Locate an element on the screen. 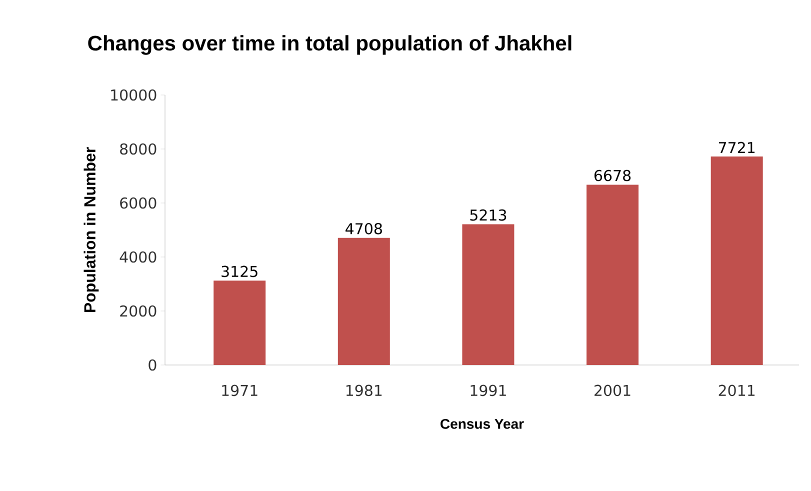 The image size is (811, 491). x-tick-label: 2011 is located at coordinates (736, 390).